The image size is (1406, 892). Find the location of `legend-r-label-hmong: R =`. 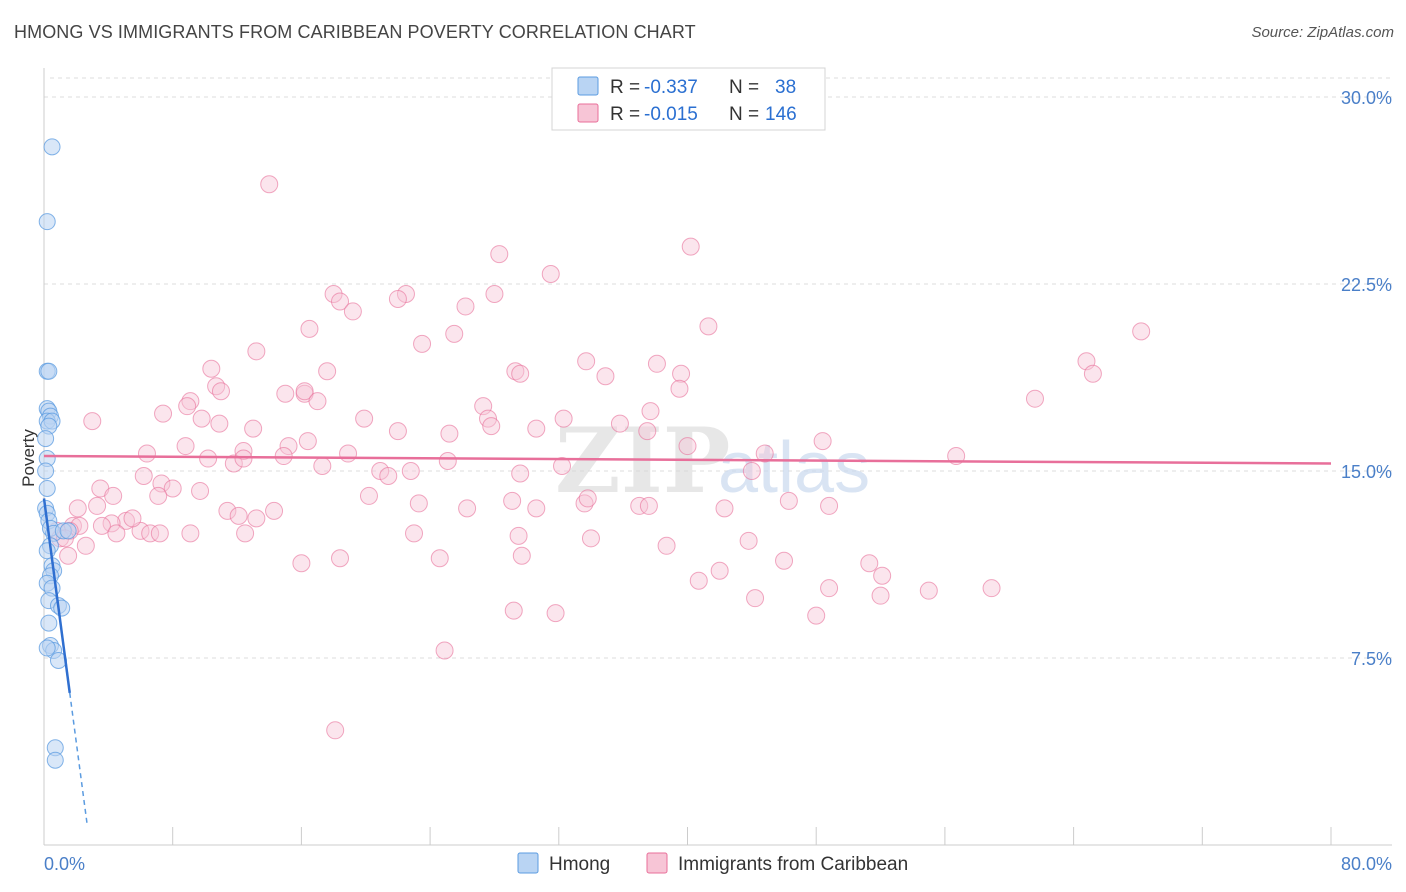

legend-r-label-hmong: R = is located at coordinates (625, 87).